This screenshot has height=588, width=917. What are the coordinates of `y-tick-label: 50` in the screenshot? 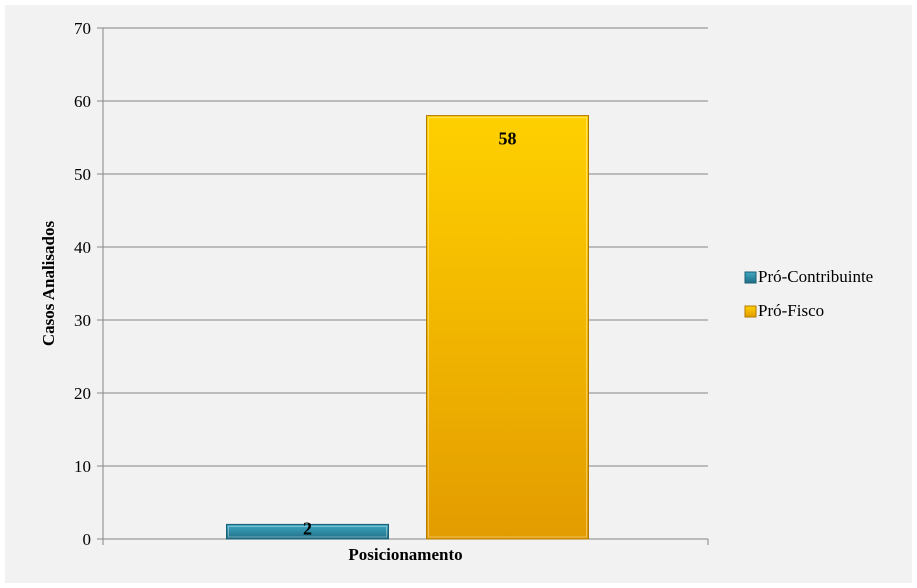 It's located at (82, 174).